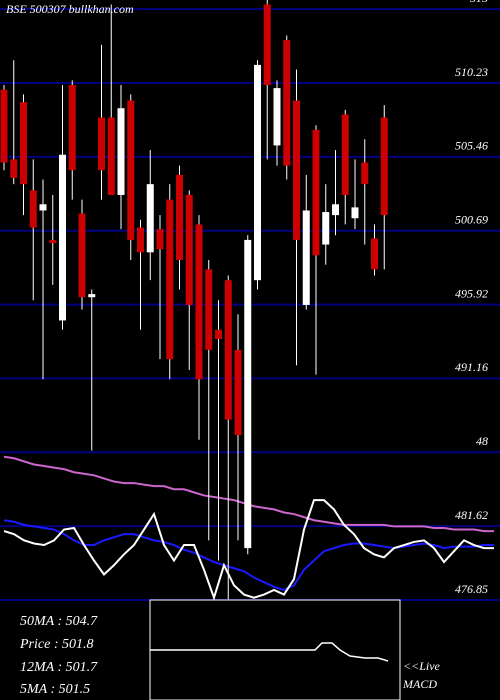 This screenshot has width=500, height=700. What do you see at coordinates (471, 293) in the screenshot?
I see `y-tick-label: 495.92` at bounding box center [471, 293].